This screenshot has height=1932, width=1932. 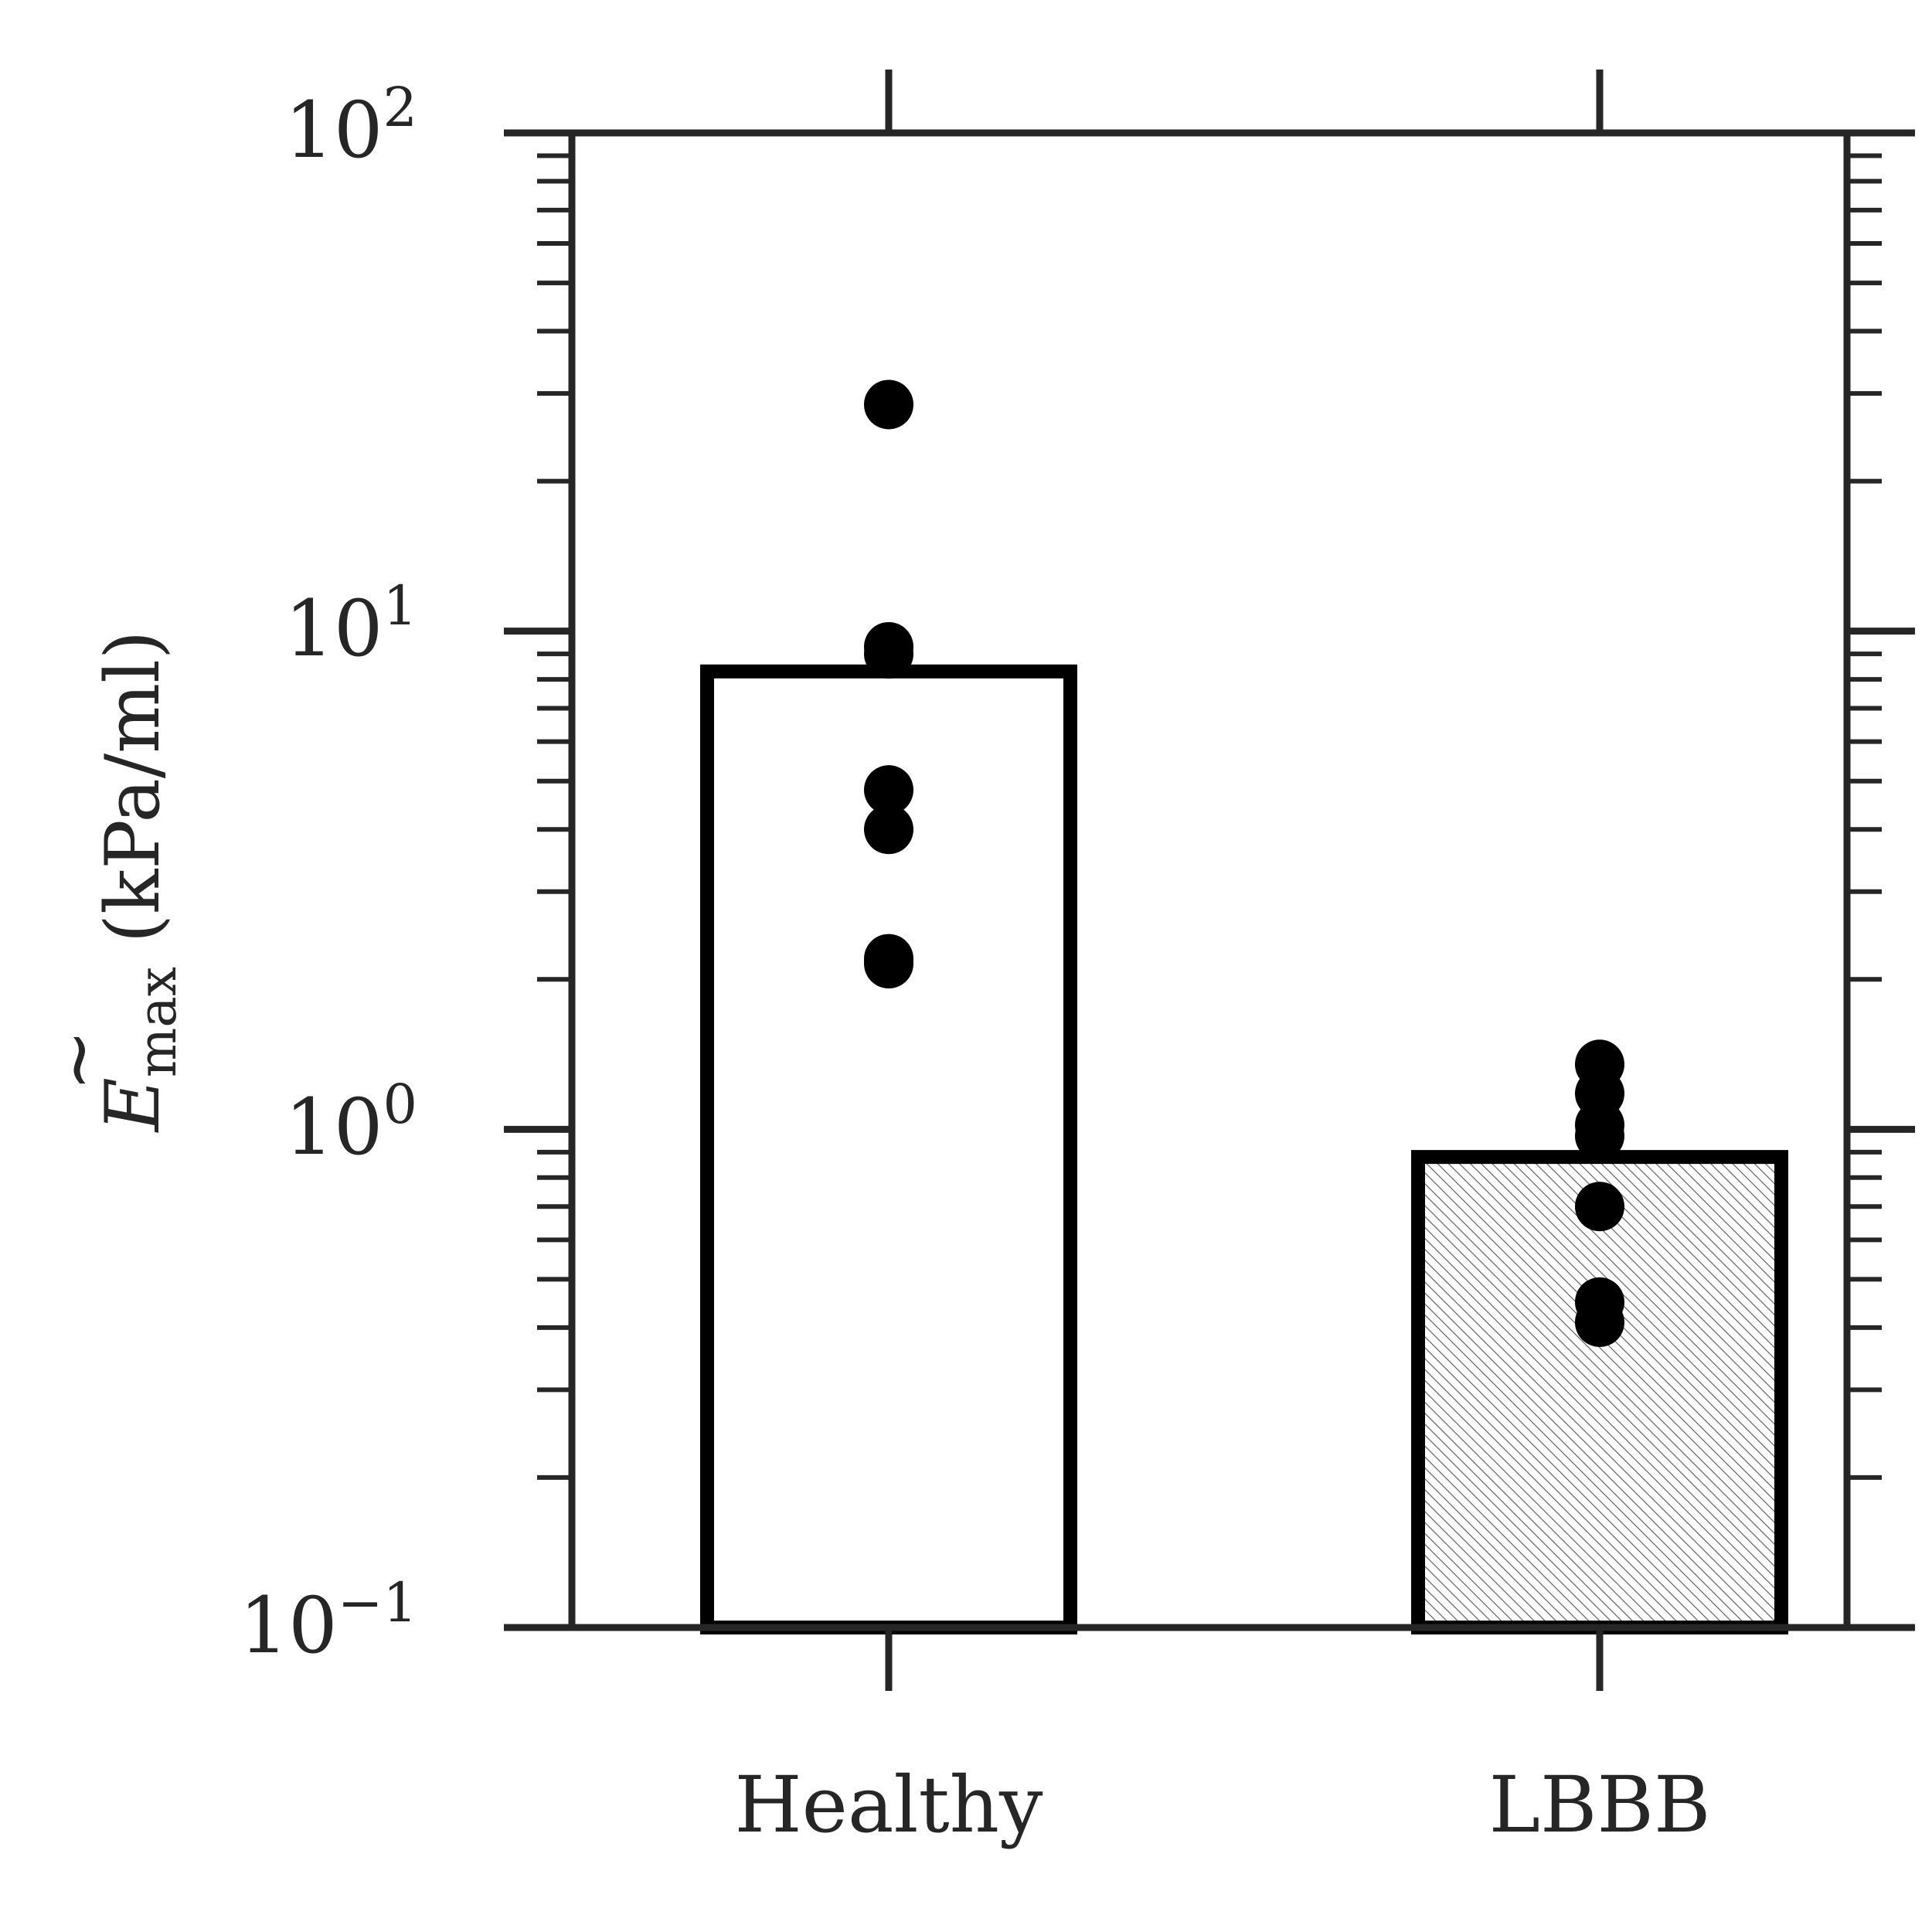 I want to click on y-tick-label-1e-1: 10⁻¹, so click(x=328, y=1621).